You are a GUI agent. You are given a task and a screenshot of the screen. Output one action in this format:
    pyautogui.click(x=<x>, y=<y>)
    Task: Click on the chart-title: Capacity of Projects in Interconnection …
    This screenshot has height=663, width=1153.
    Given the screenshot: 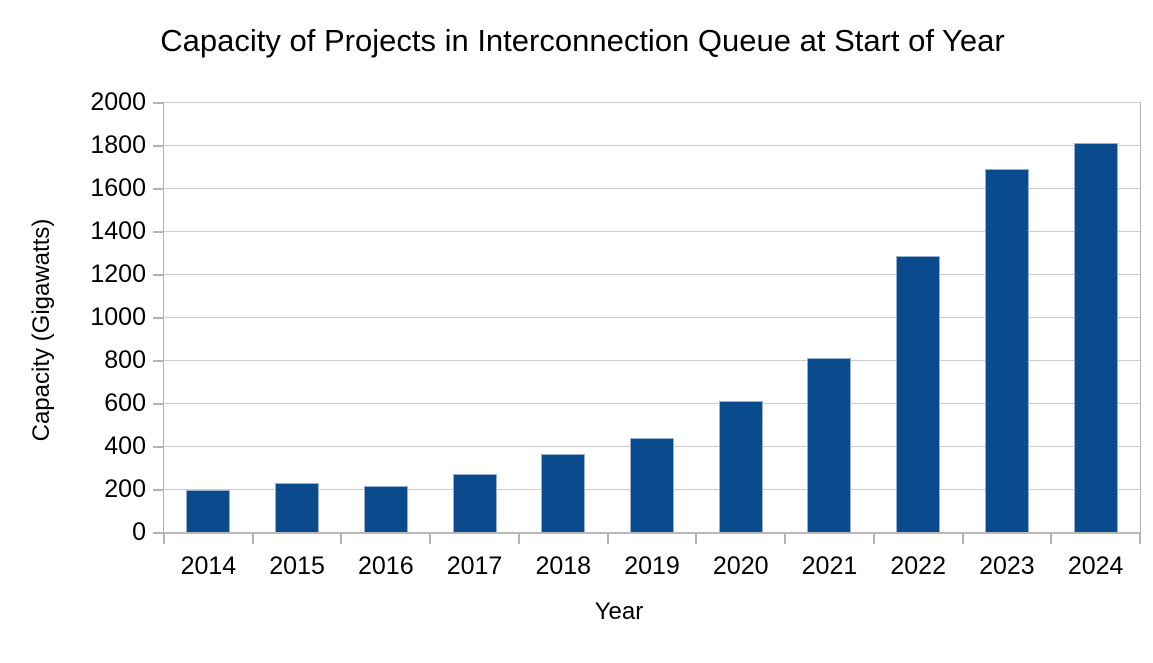 What is the action you would take?
    pyautogui.click(x=582, y=40)
    